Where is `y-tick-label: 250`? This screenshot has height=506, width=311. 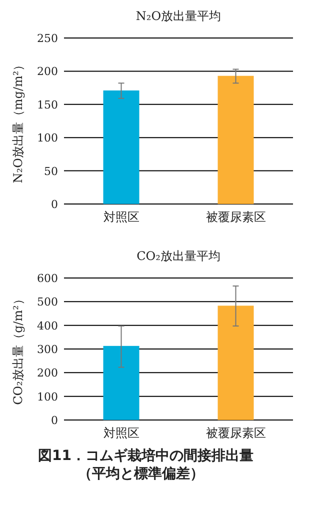
y-tick-label: 250 is located at coordinates (47, 38).